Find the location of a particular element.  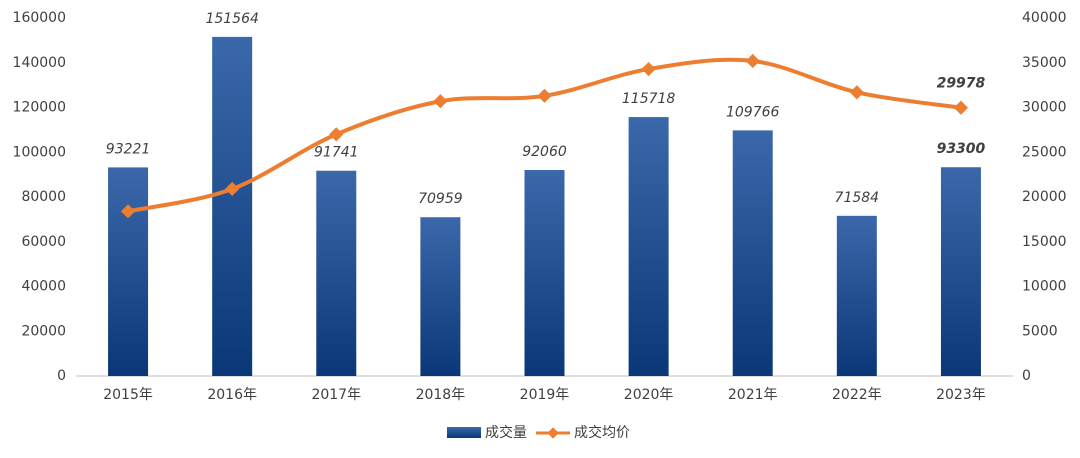

y-tick-label: 40000 is located at coordinates (43, 287).